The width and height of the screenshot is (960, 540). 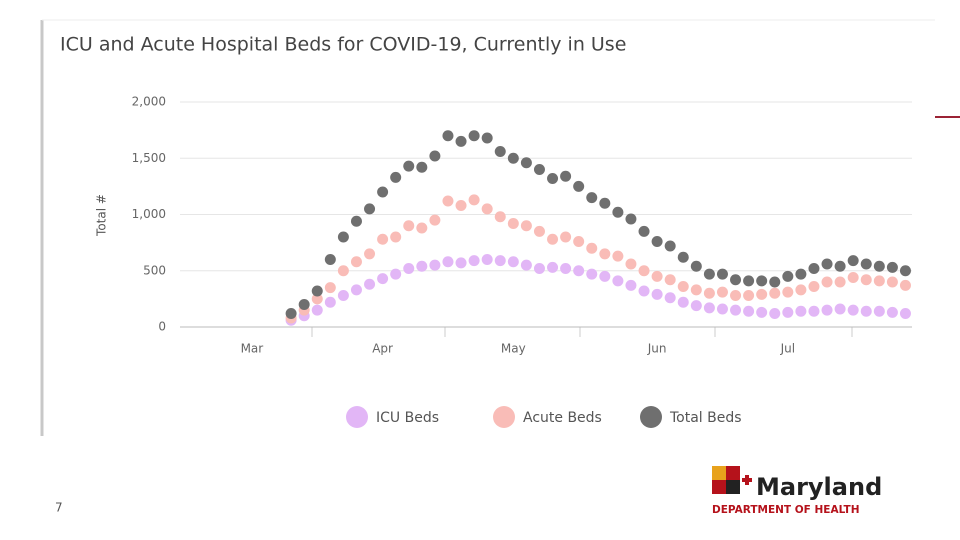 I want to click on logo-cross, so click(x=747, y=480).